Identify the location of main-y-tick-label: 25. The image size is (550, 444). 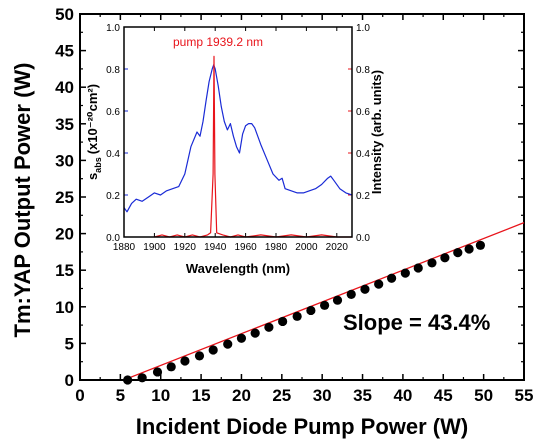
(64, 197).